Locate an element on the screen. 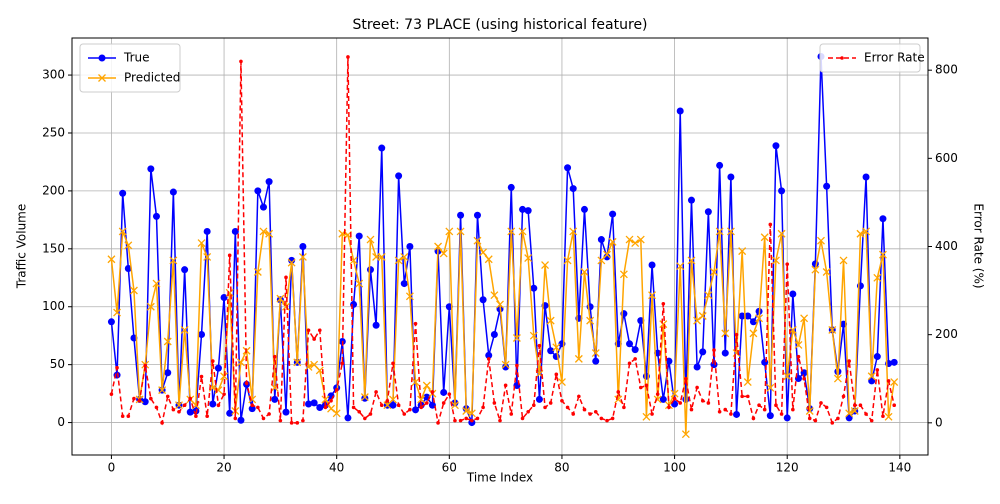 This screenshot has width=1000, height=504. x-axis-label: Time Index is located at coordinates (499, 478).